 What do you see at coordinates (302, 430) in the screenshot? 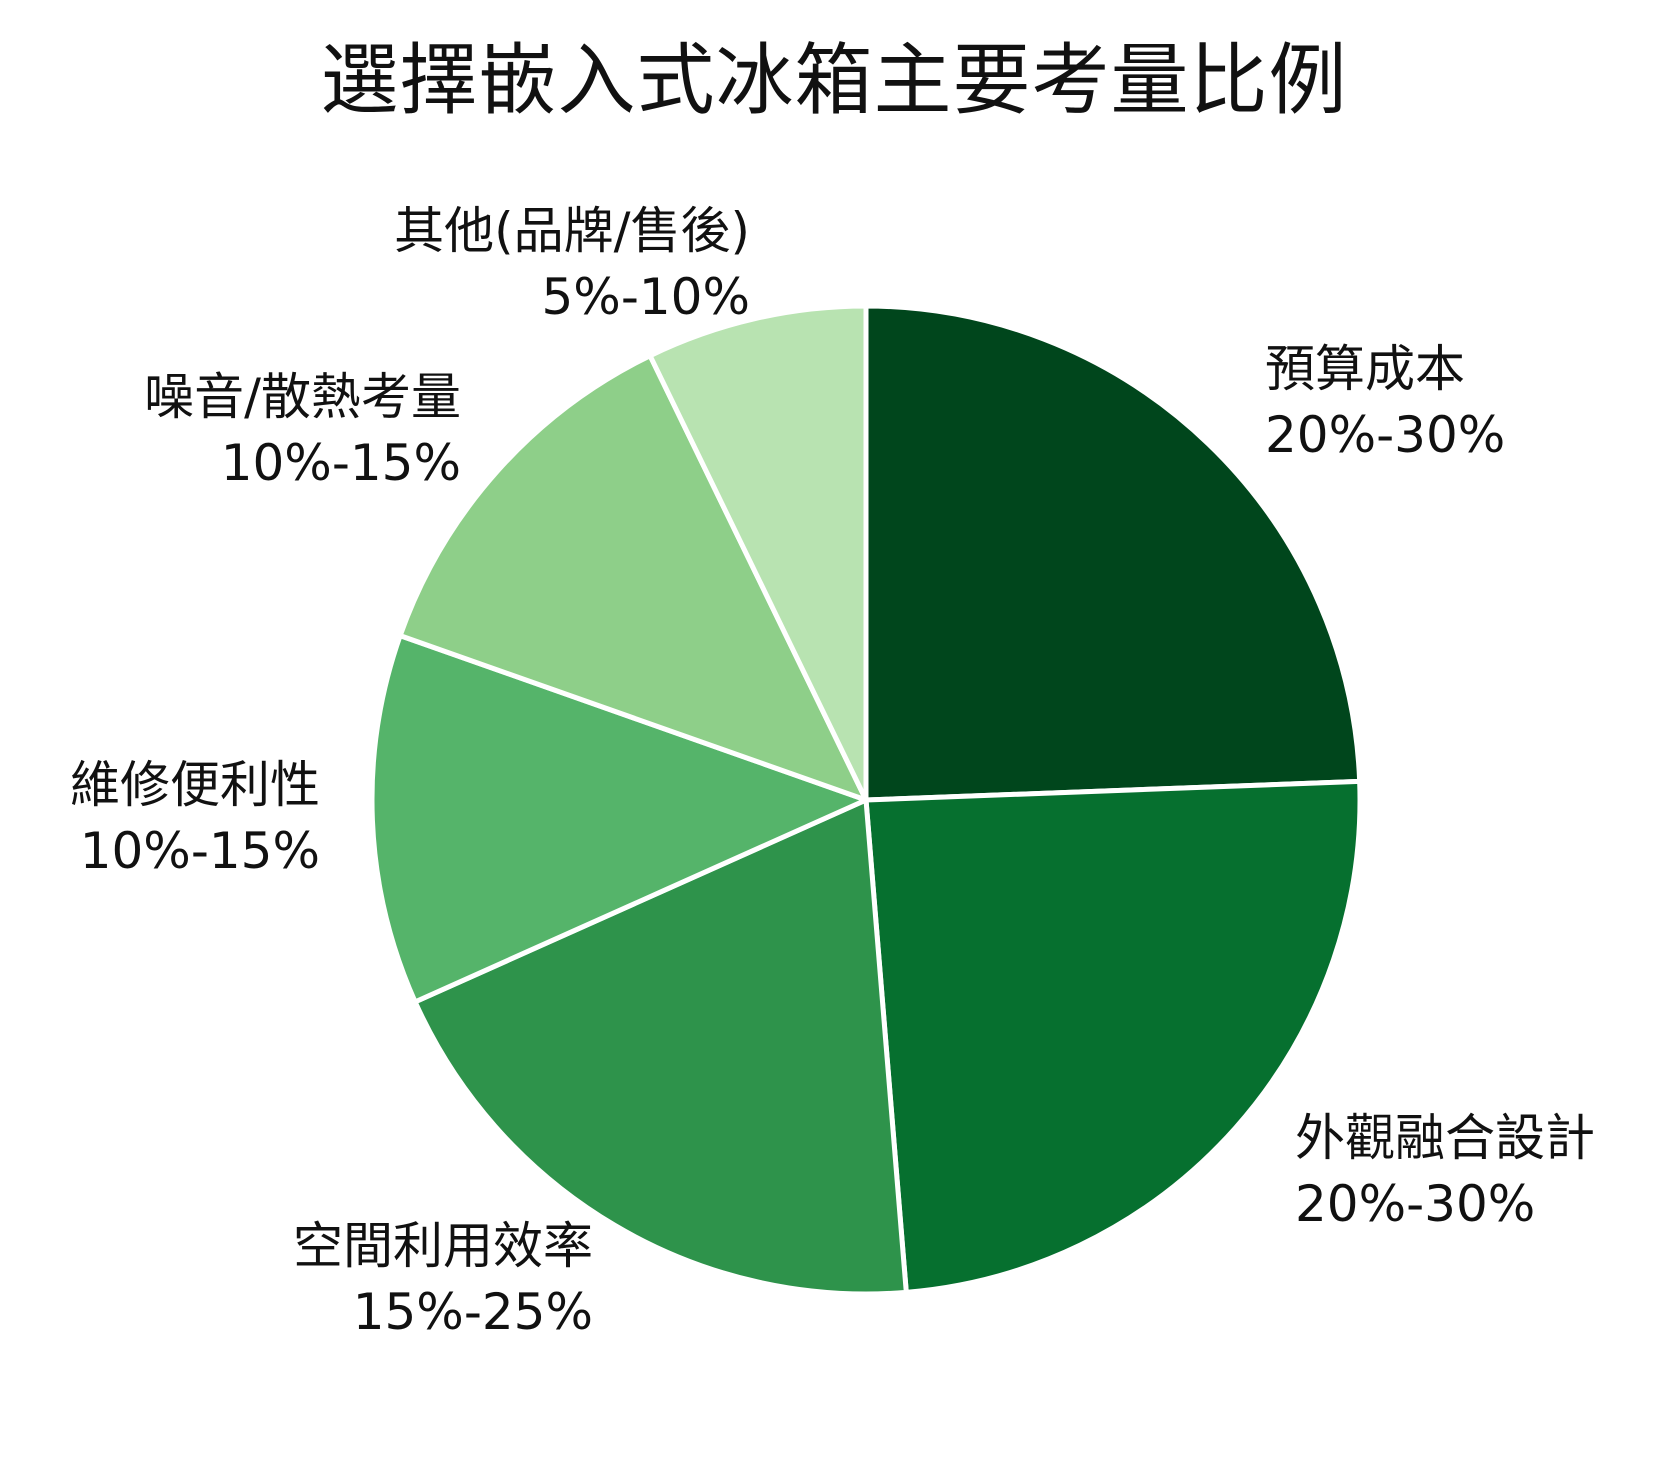
I see `slice-label-noise-heat: 噪音/散熱考量 10%-15%` at bounding box center [302, 430].